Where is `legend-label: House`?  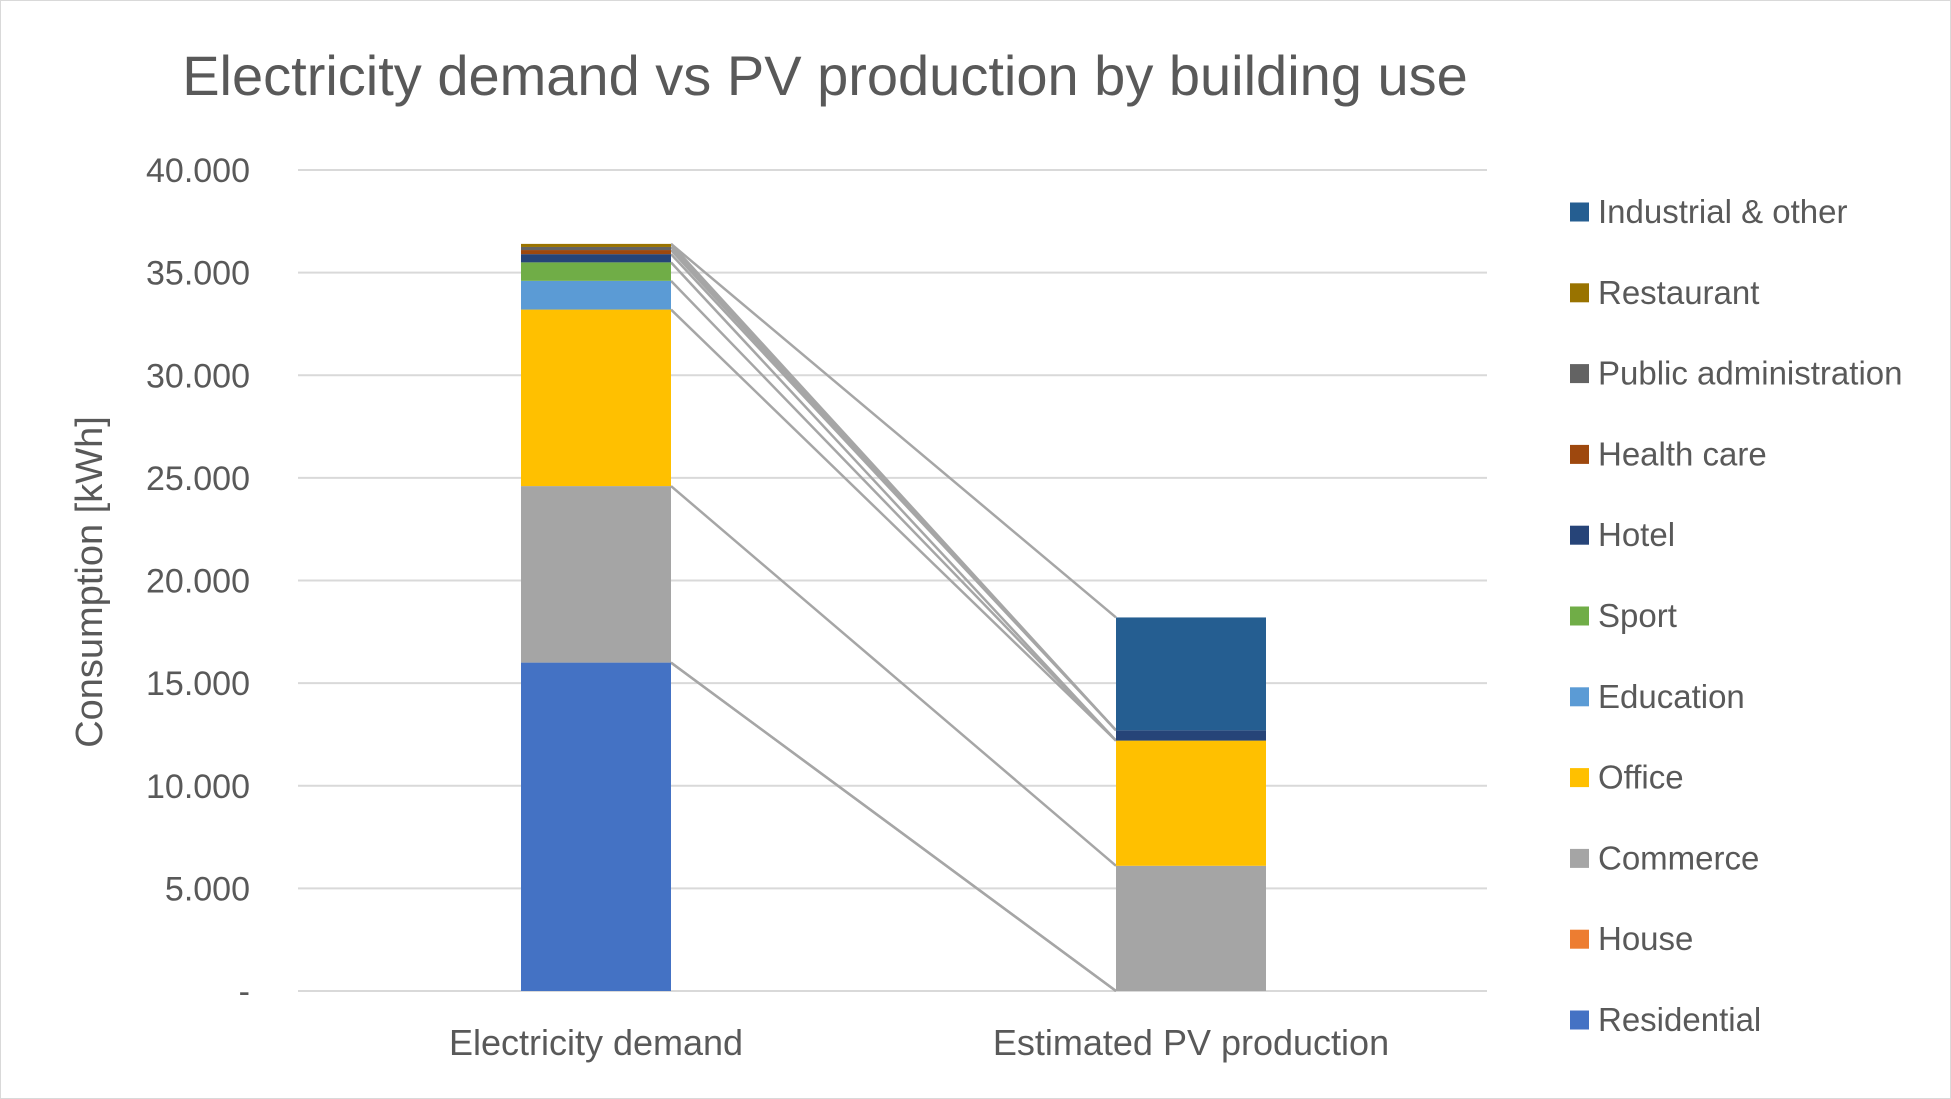
legend-label: House is located at coordinates (1645, 938).